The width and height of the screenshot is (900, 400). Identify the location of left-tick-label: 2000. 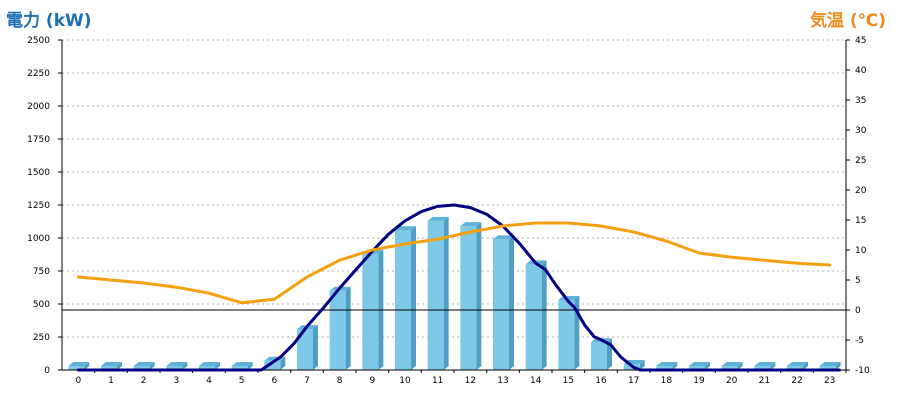
(38, 107).